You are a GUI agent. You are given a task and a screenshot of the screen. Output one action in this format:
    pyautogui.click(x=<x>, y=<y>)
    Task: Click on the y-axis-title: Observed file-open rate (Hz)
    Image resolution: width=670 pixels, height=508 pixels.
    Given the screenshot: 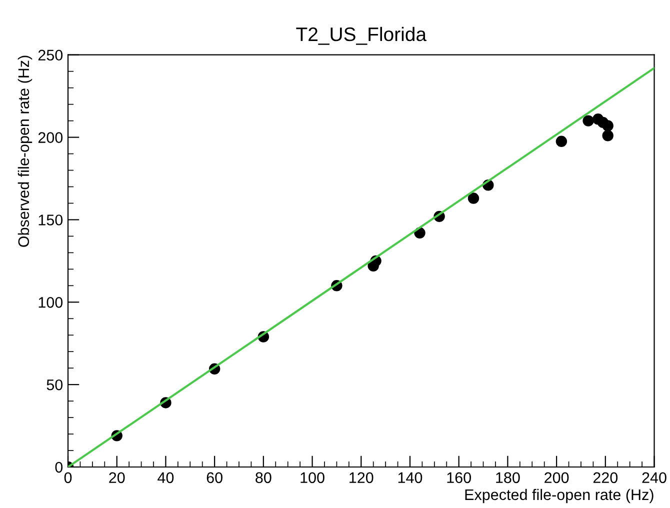 What is the action you would take?
    pyautogui.click(x=25, y=151)
    